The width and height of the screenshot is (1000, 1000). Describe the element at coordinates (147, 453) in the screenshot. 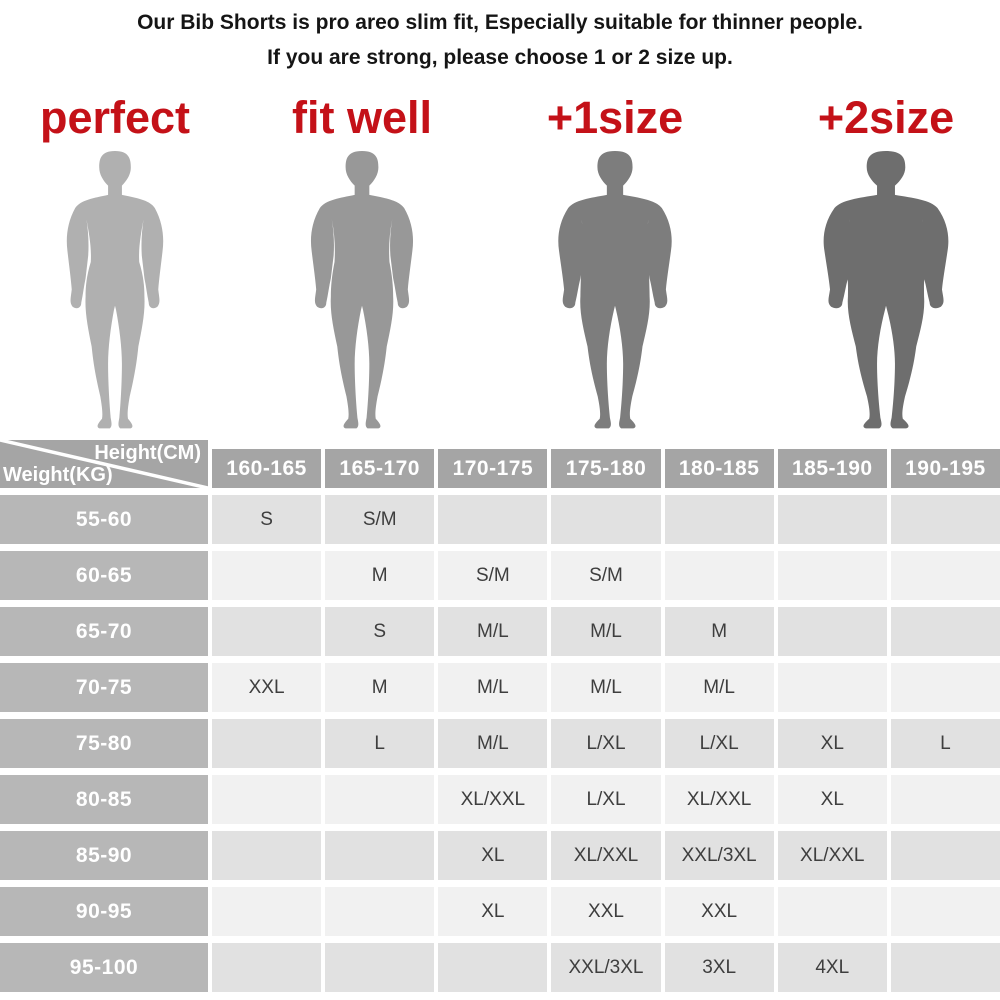

I see `height-axis-label: Height(CM)` at that location.